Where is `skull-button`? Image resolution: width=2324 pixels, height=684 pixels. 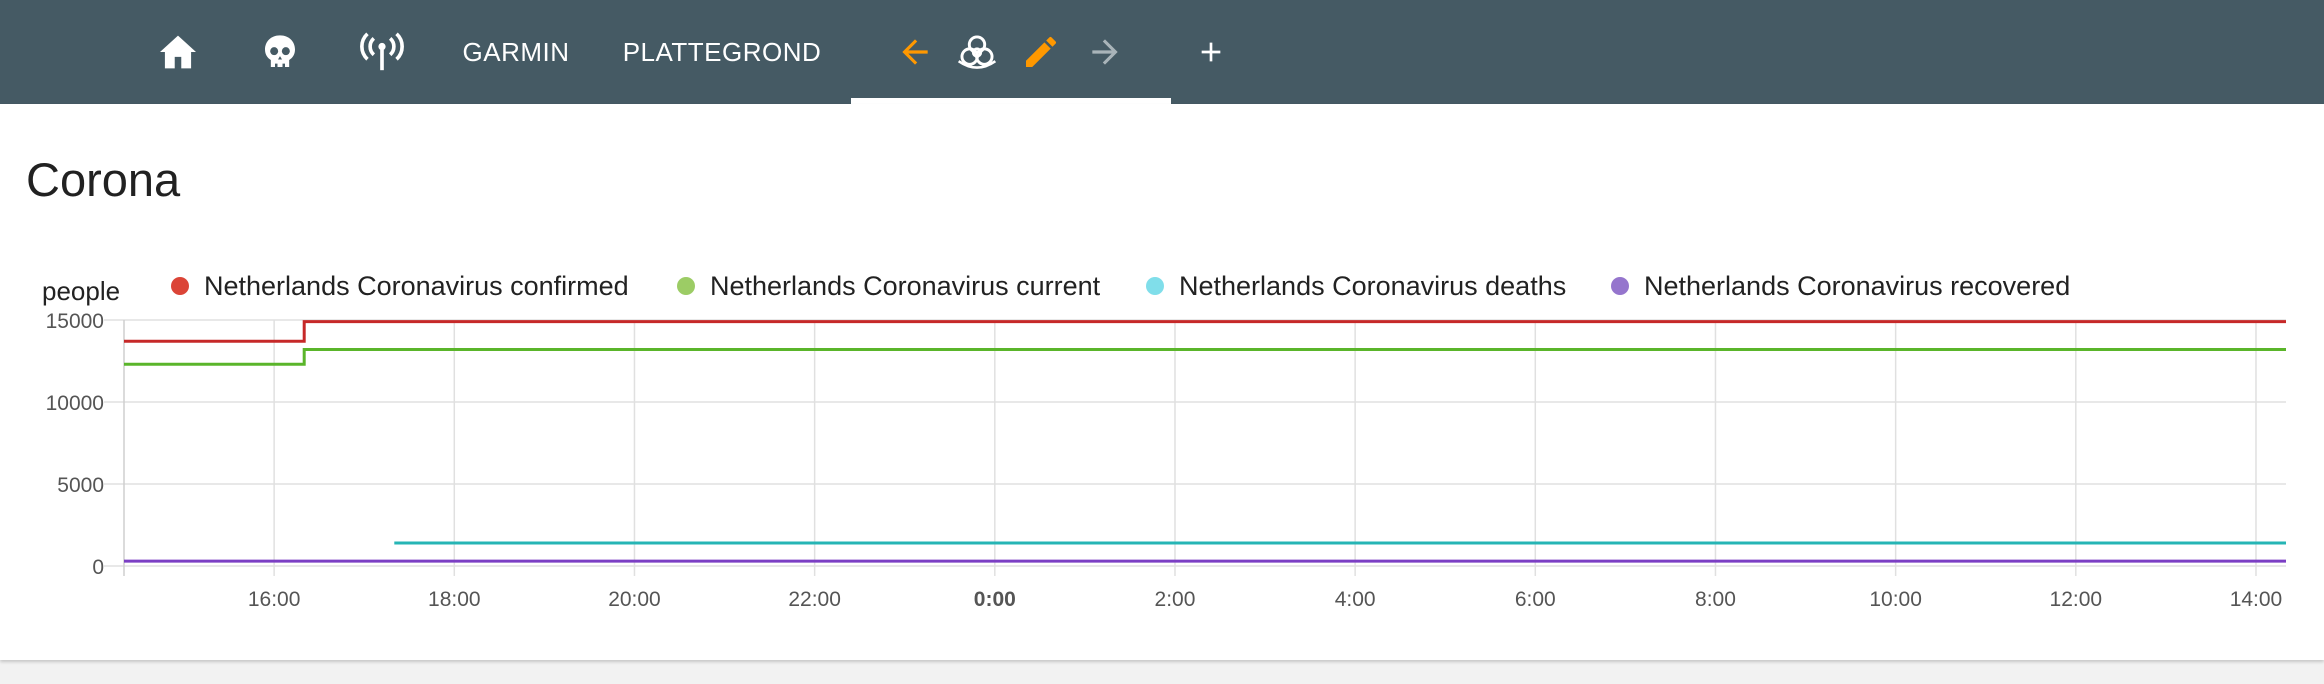
skull-button is located at coordinates (280, 52).